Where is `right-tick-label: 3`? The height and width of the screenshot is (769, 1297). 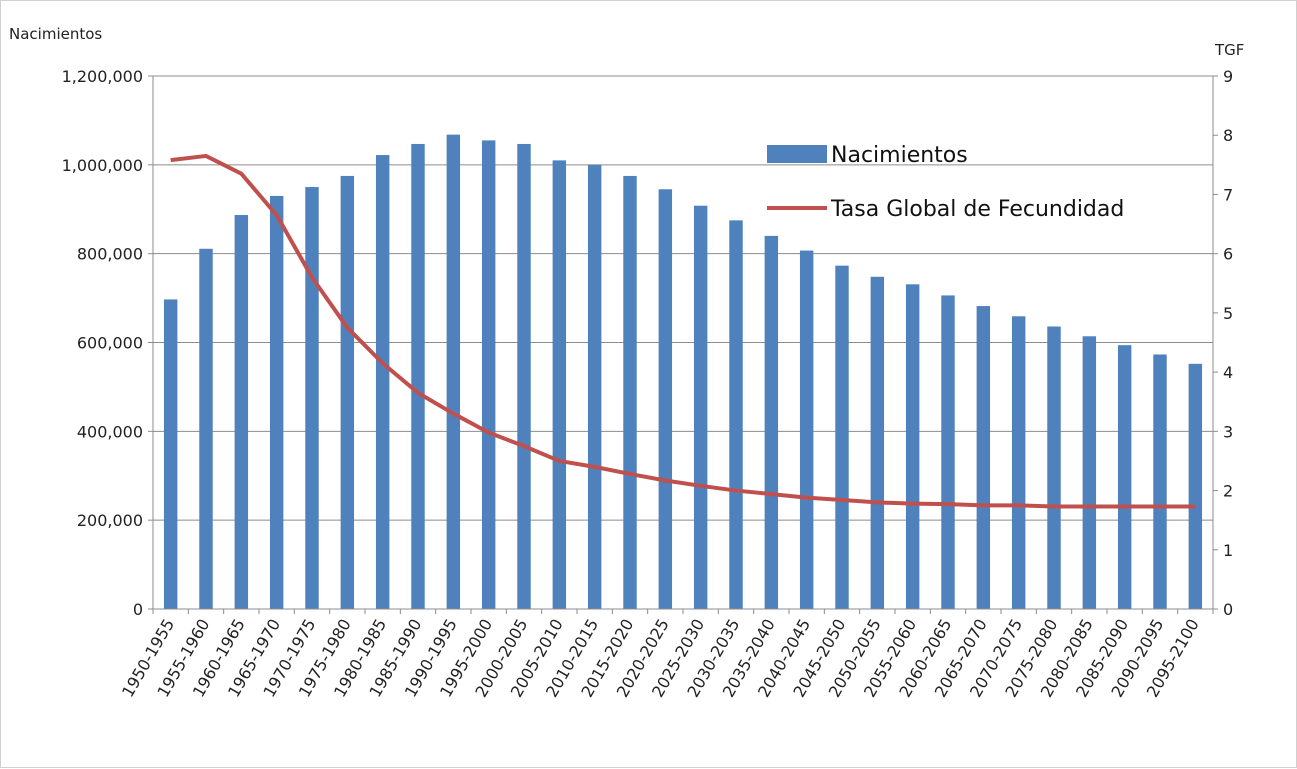 right-tick-label: 3 is located at coordinates (1228, 431).